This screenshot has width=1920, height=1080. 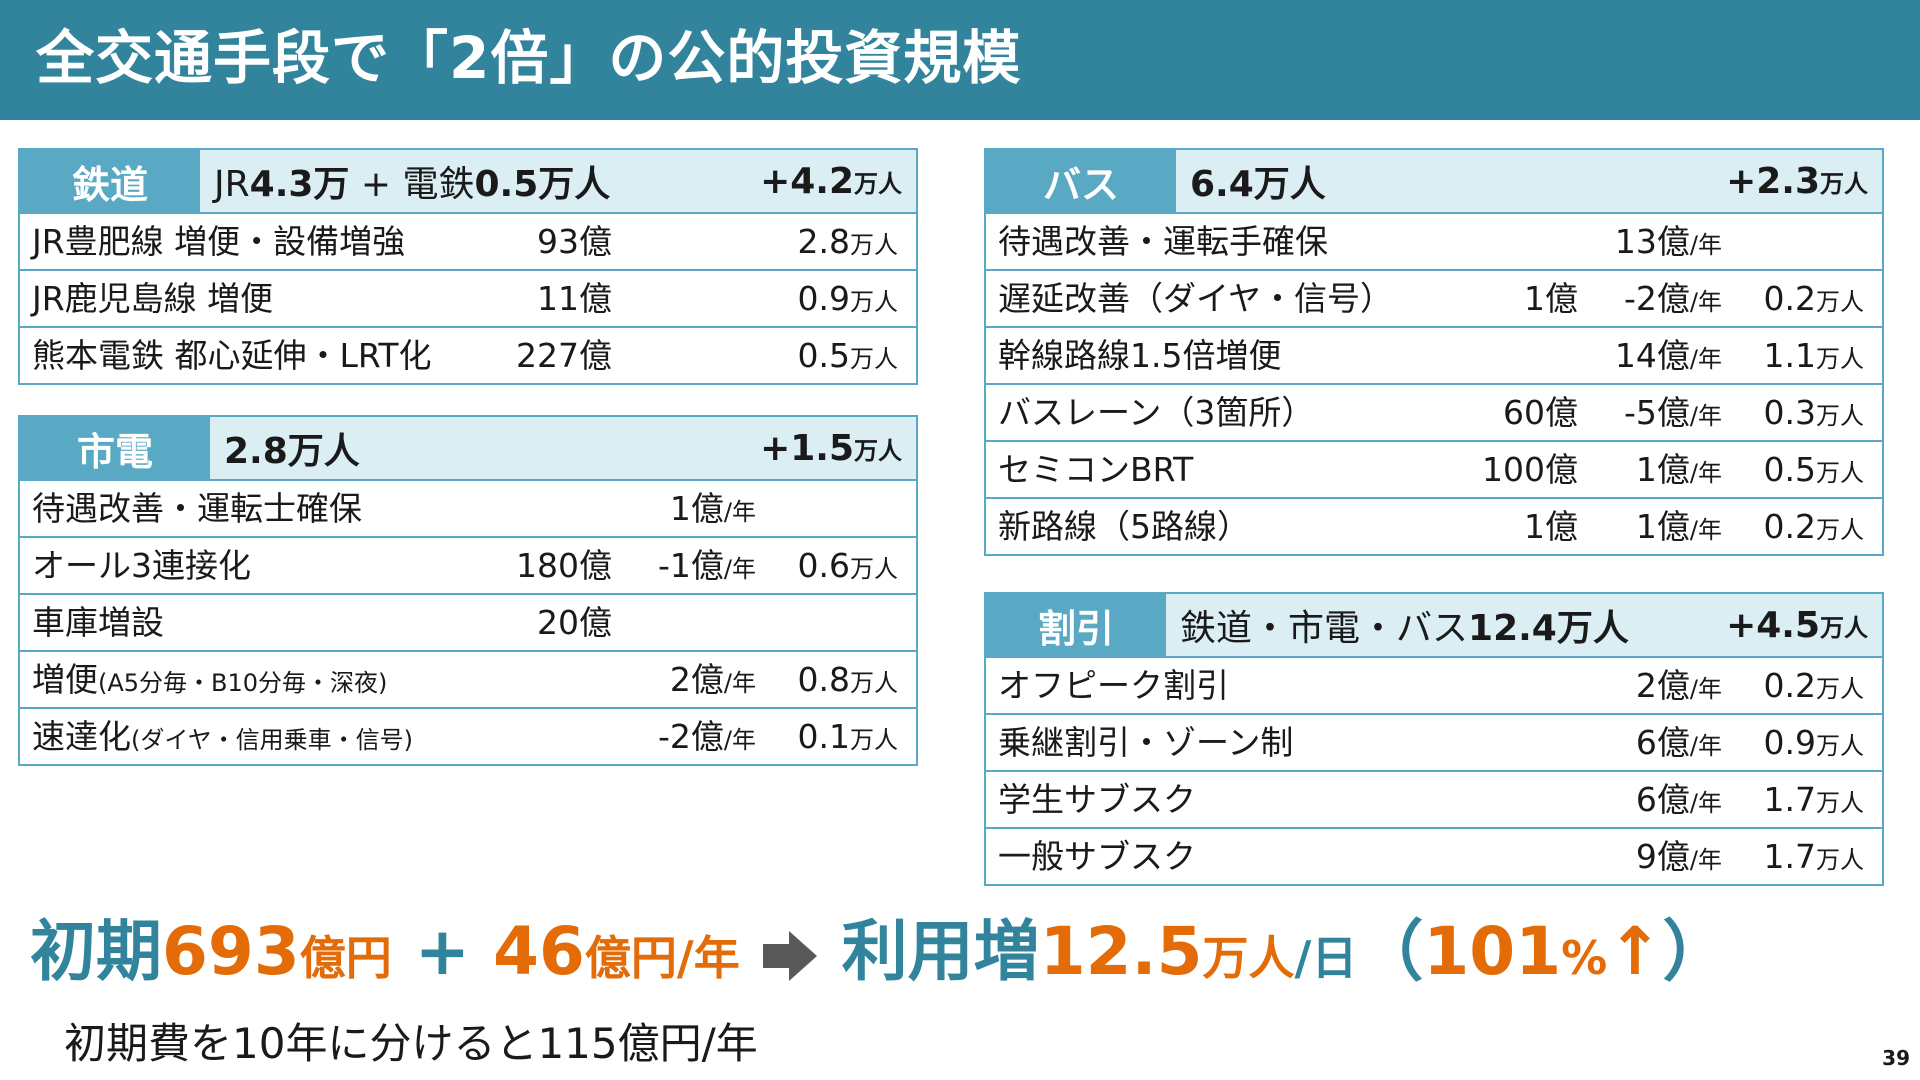 I want to click on ridership-increase: 0.6万人, so click(x=848, y=565).